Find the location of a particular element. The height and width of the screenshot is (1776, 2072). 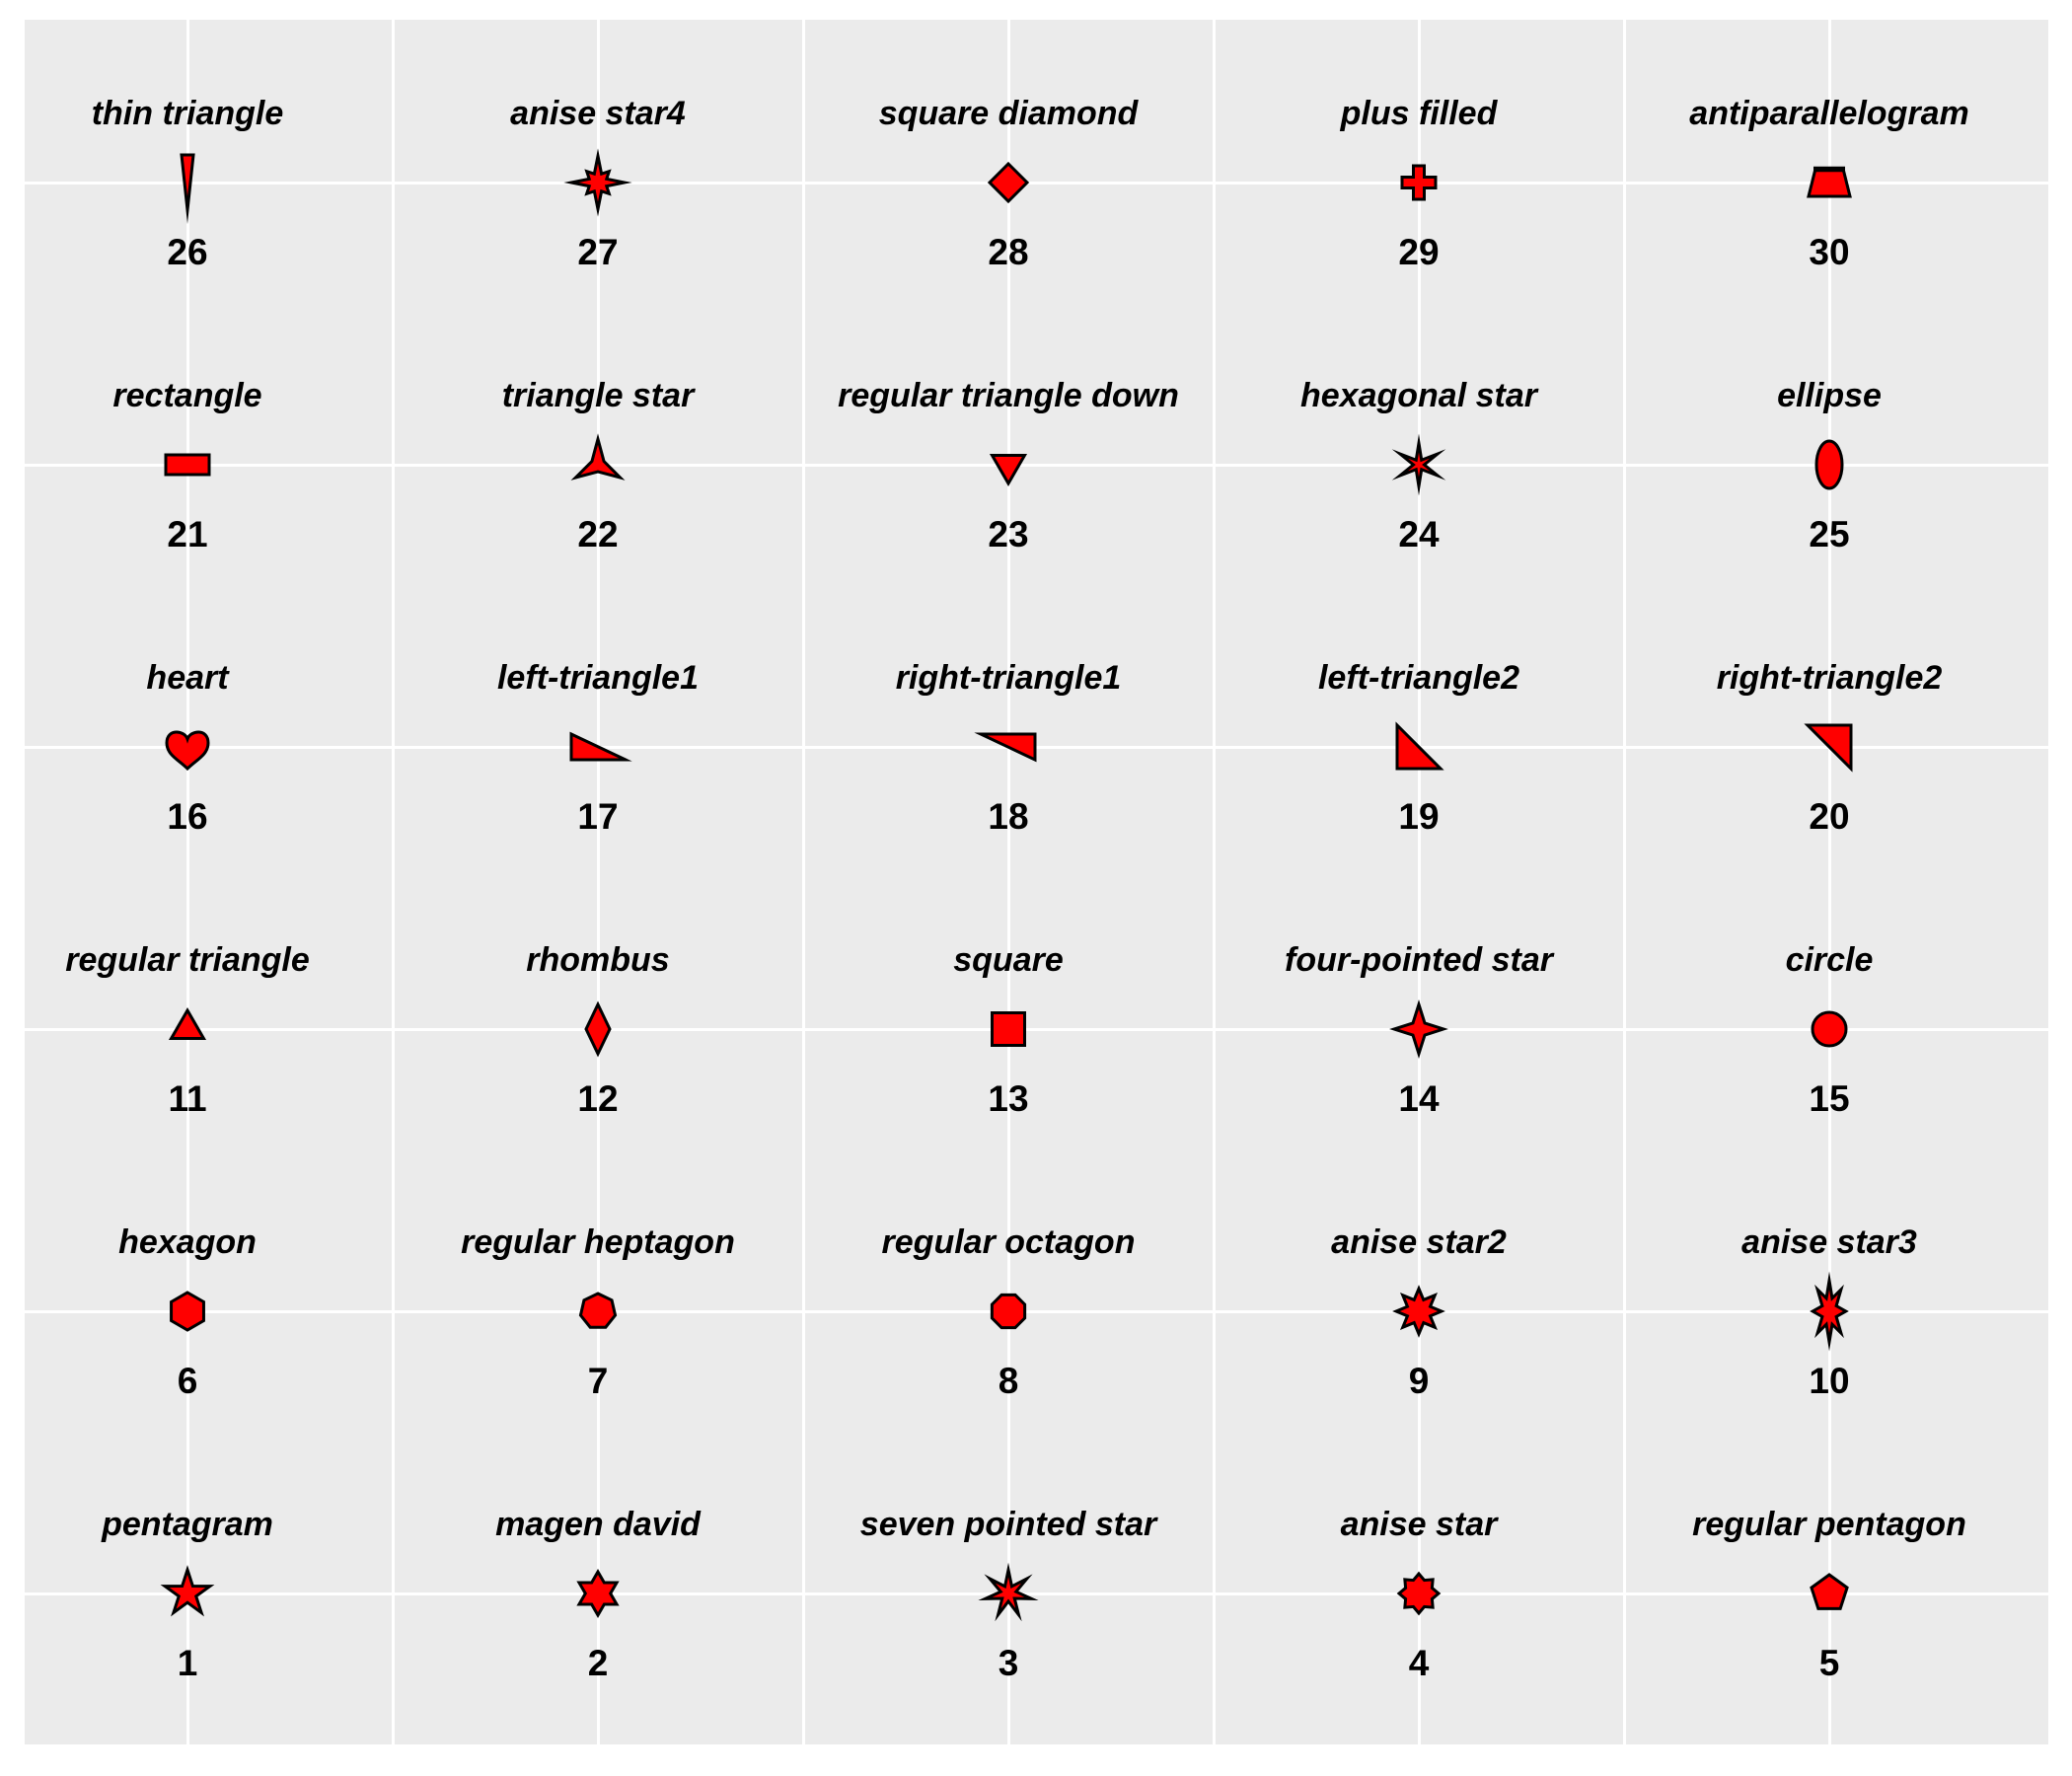

marker-label: left-triangle2 is located at coordinates (1418, 678).